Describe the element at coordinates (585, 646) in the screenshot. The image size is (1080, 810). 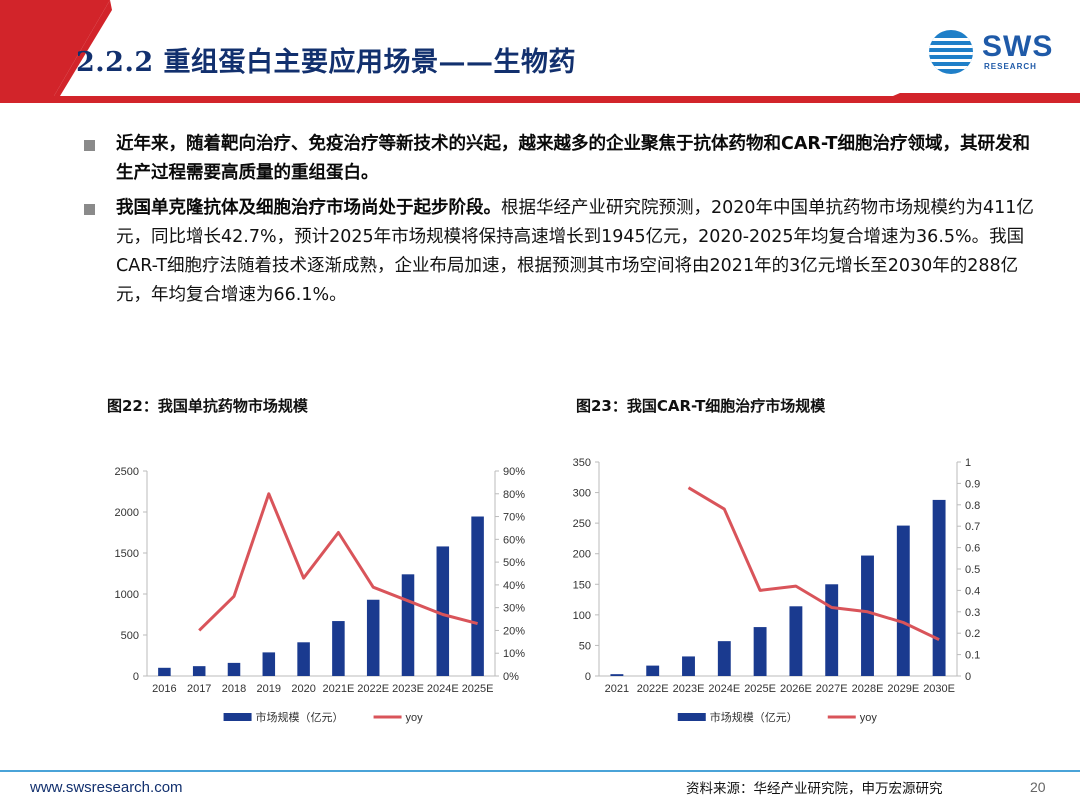
I see `y-tick-label: 50` at that location.